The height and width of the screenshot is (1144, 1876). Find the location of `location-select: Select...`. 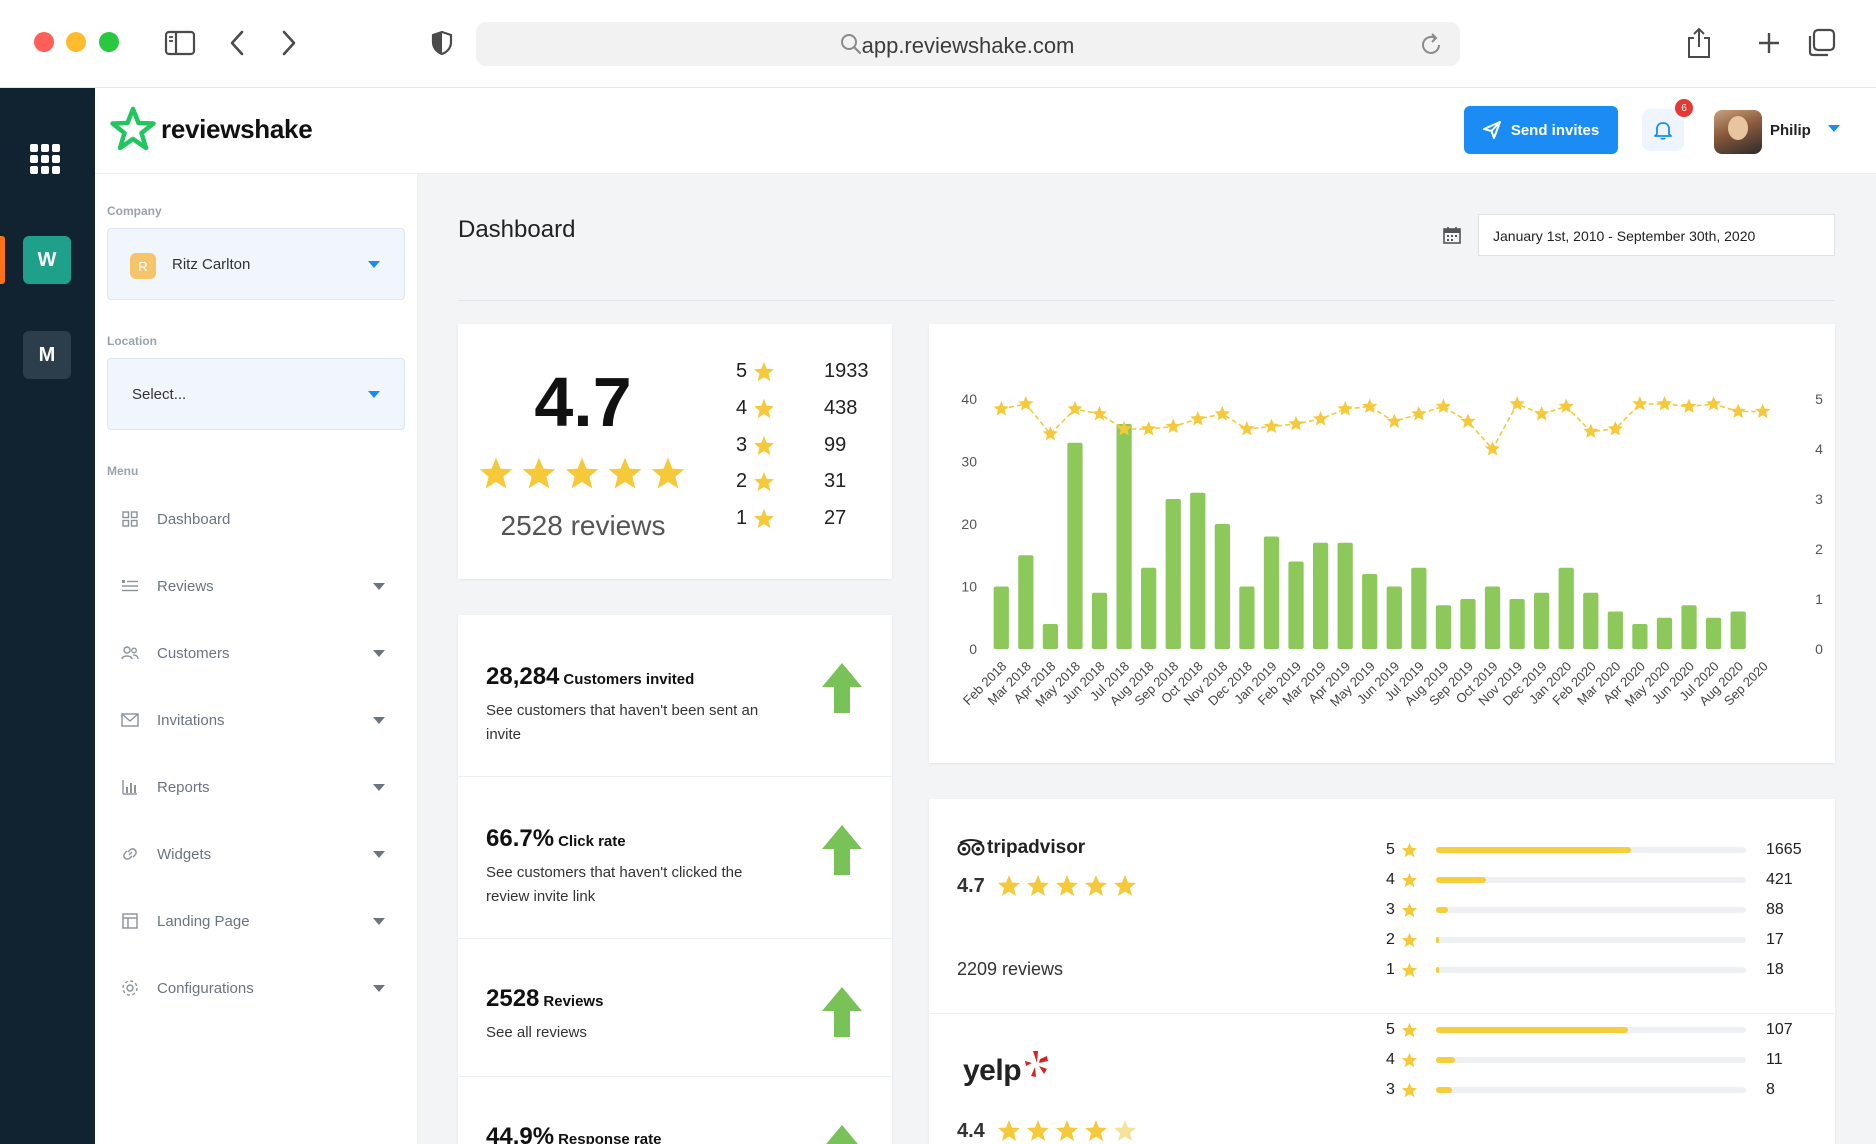

location-select: Select... is located at coordinates (256, 394).